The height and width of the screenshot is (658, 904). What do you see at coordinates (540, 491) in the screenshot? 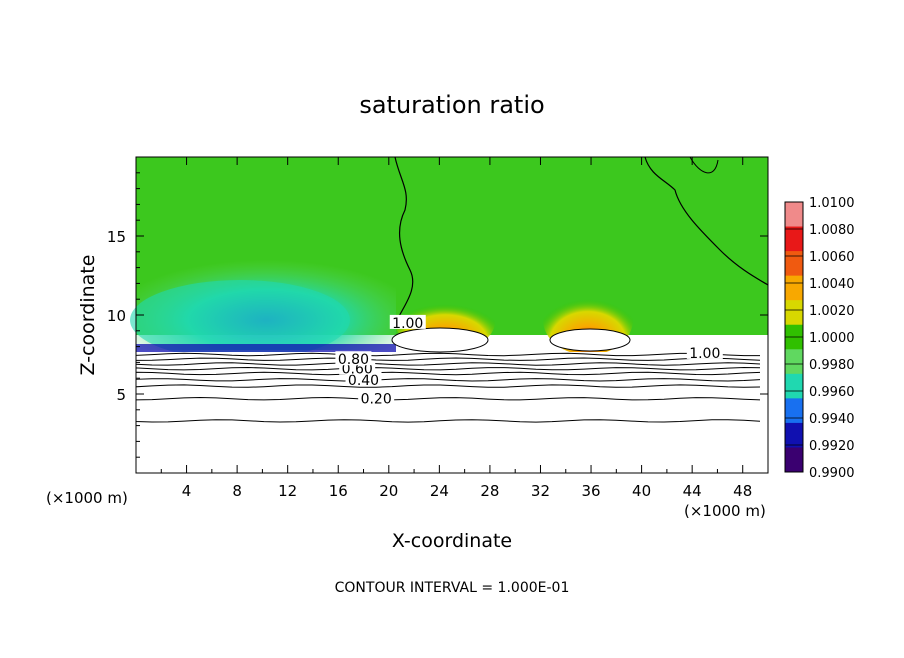
I see `x-tick-label: 32` at bounding box center [540, 491].